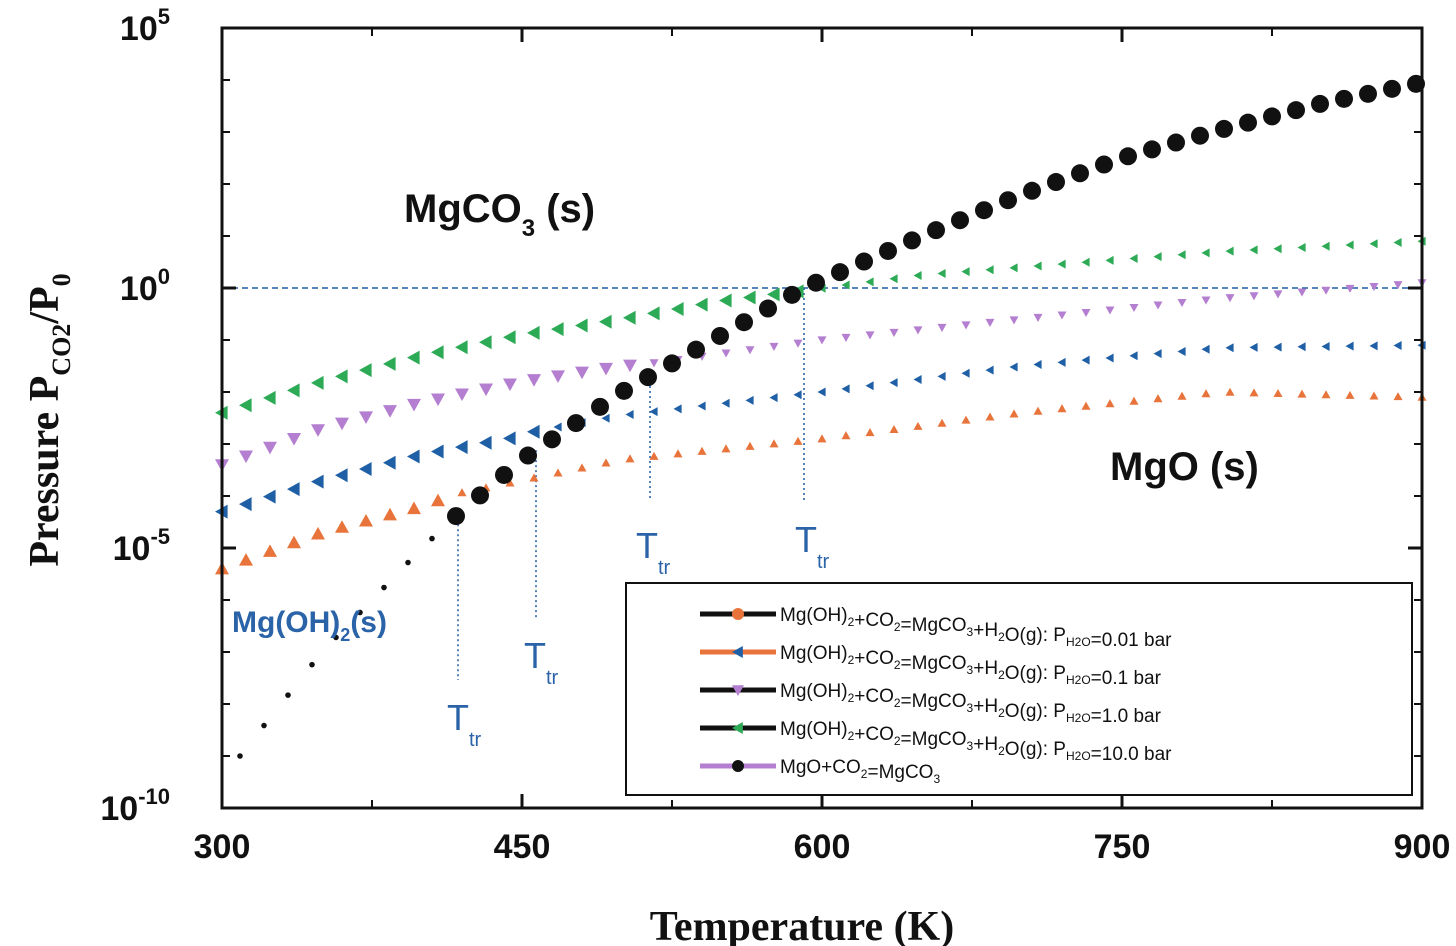 The image size is (1456, 946). I want to click on annotation-mgo: MgO (s), so click(1184, 467).